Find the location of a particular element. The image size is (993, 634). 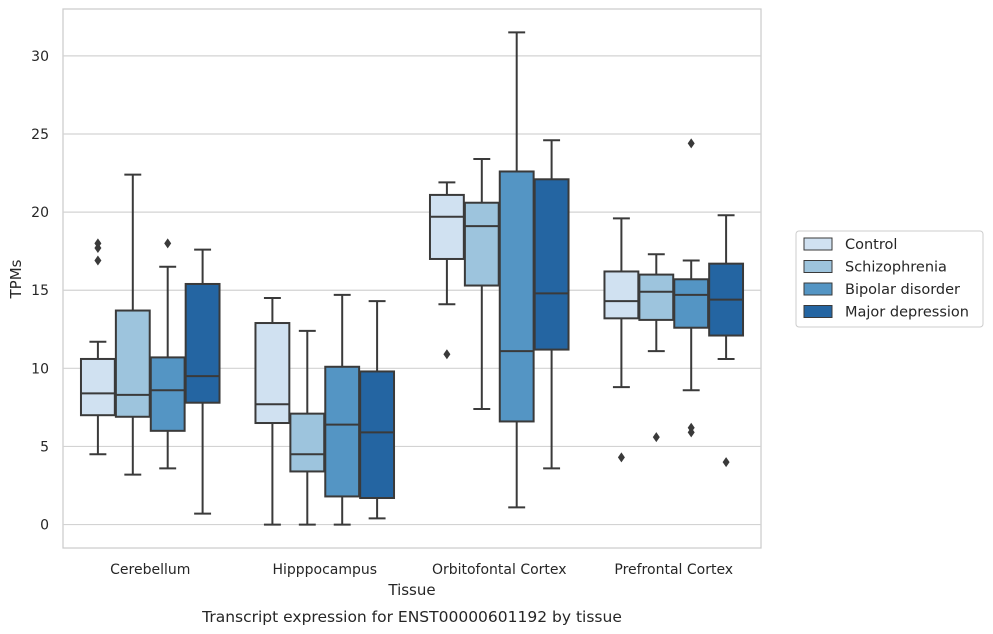

x-tick-label: Hipppocampus is located at coordinates (324, 570).